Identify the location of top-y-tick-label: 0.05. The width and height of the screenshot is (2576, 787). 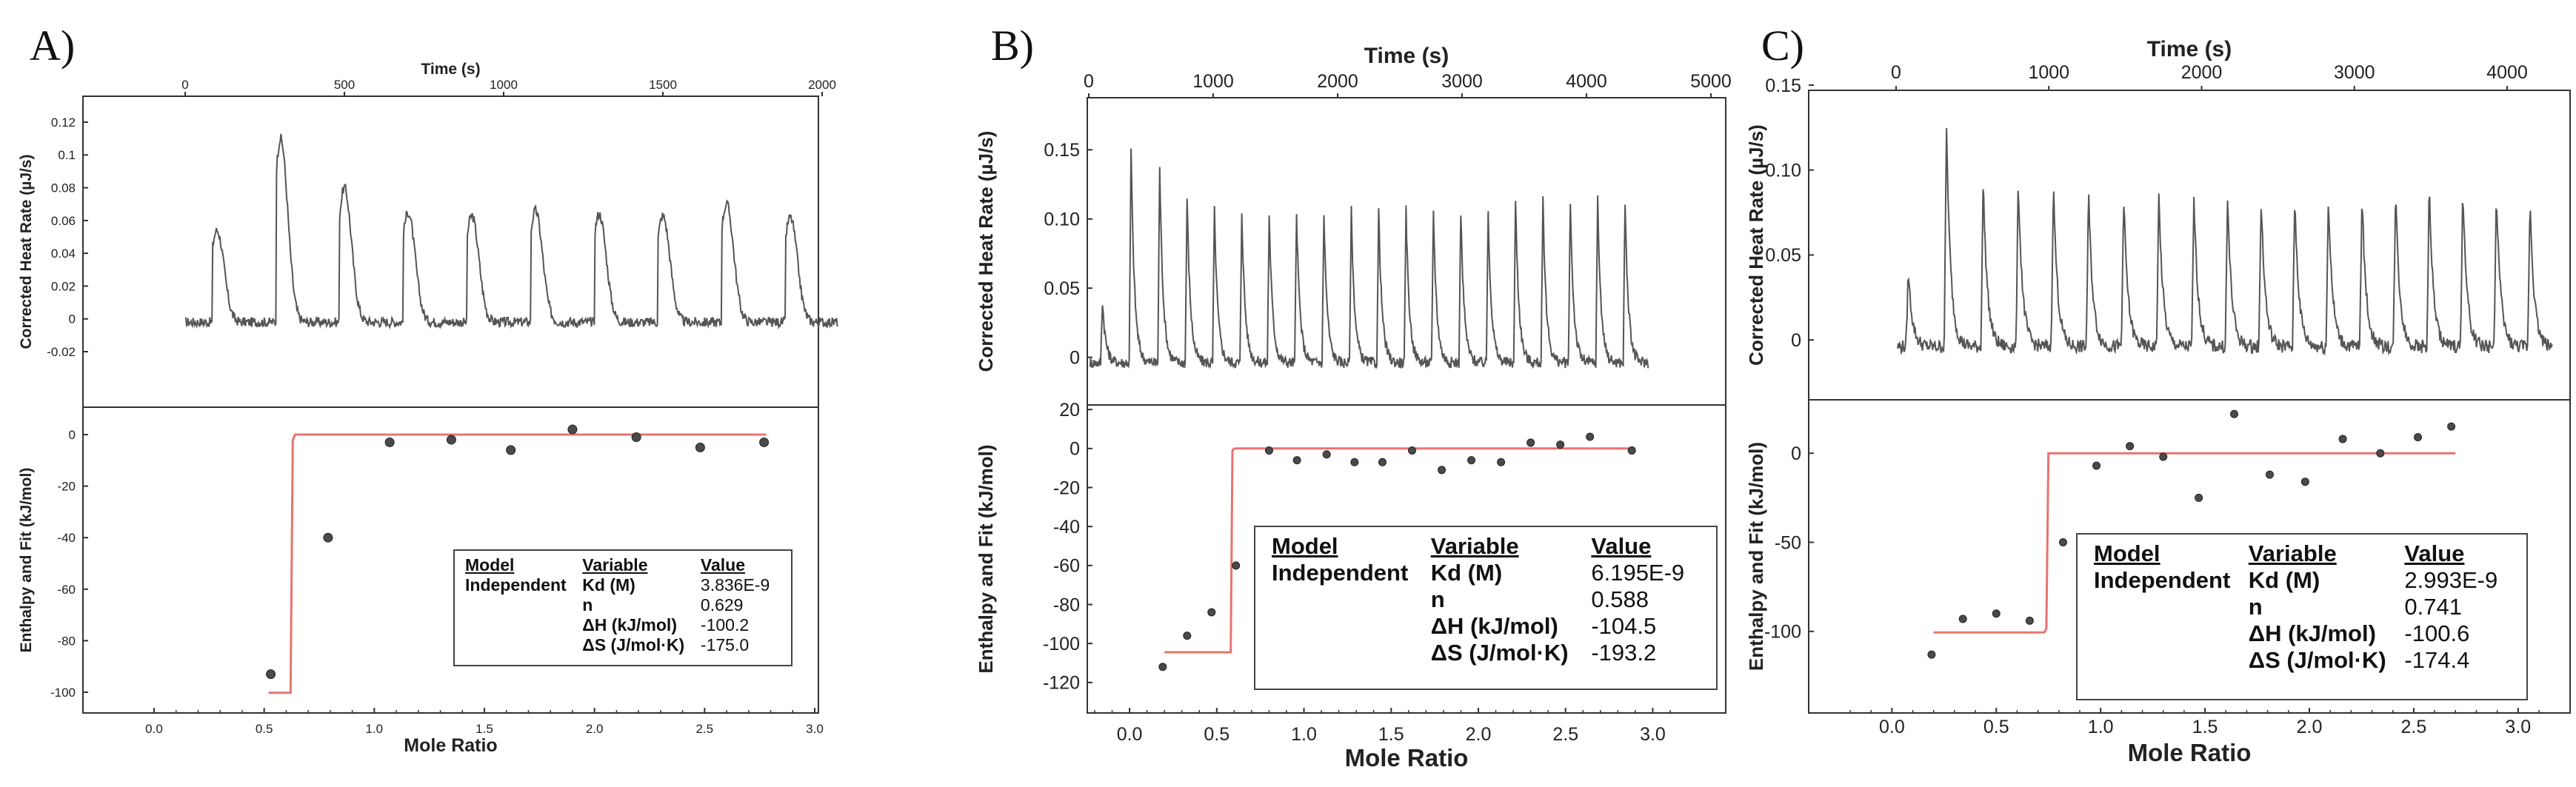
(1062, 288).